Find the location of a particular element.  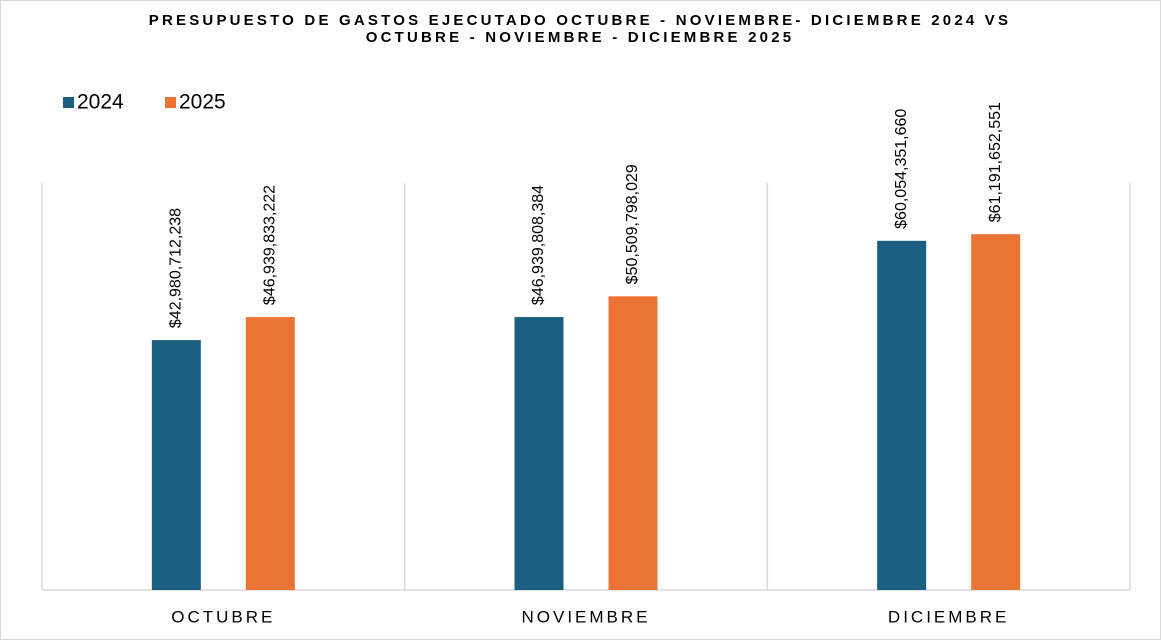

legend-label: 2025 is located at coordinates (202, 102).